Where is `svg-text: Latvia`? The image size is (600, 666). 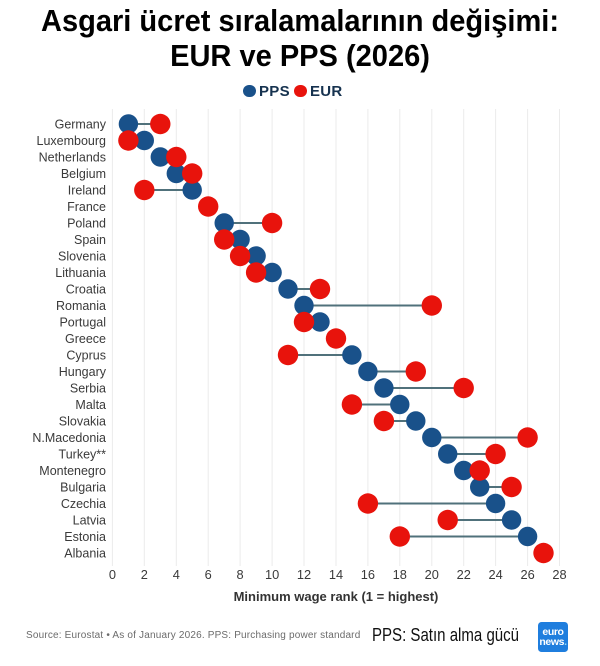 svg-text: Latvia is located at coordinates (89, 521).